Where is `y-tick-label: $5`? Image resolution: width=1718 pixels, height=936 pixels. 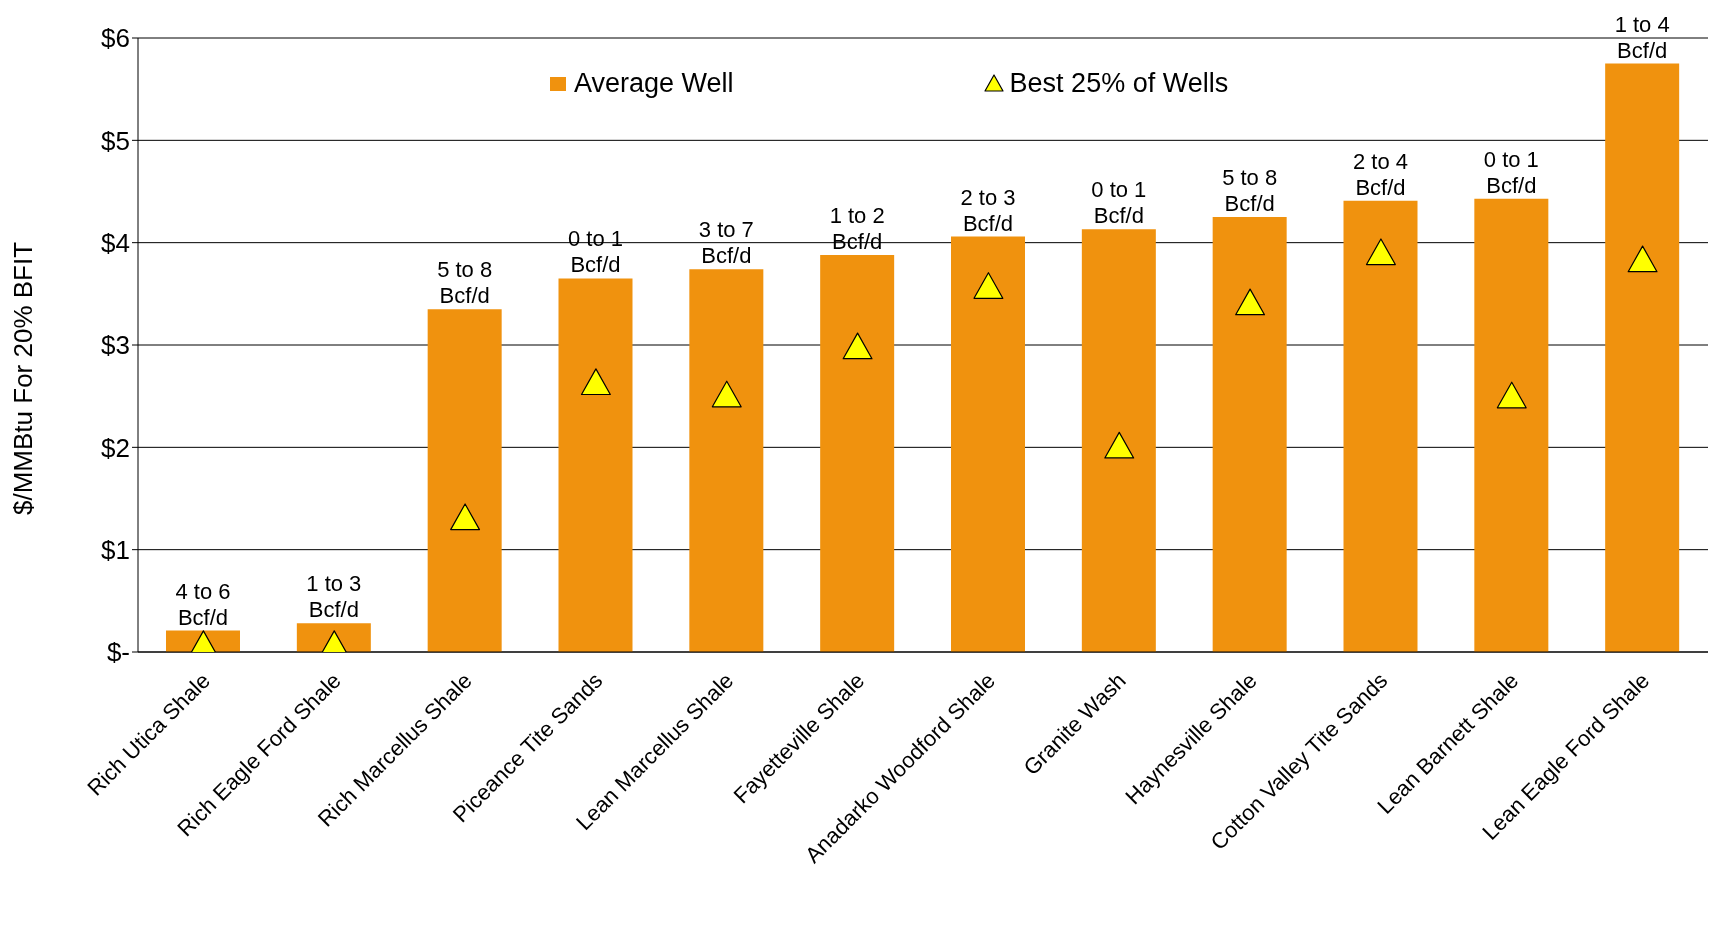
y-tick-label: $5 is located at coordinates (115, 140).